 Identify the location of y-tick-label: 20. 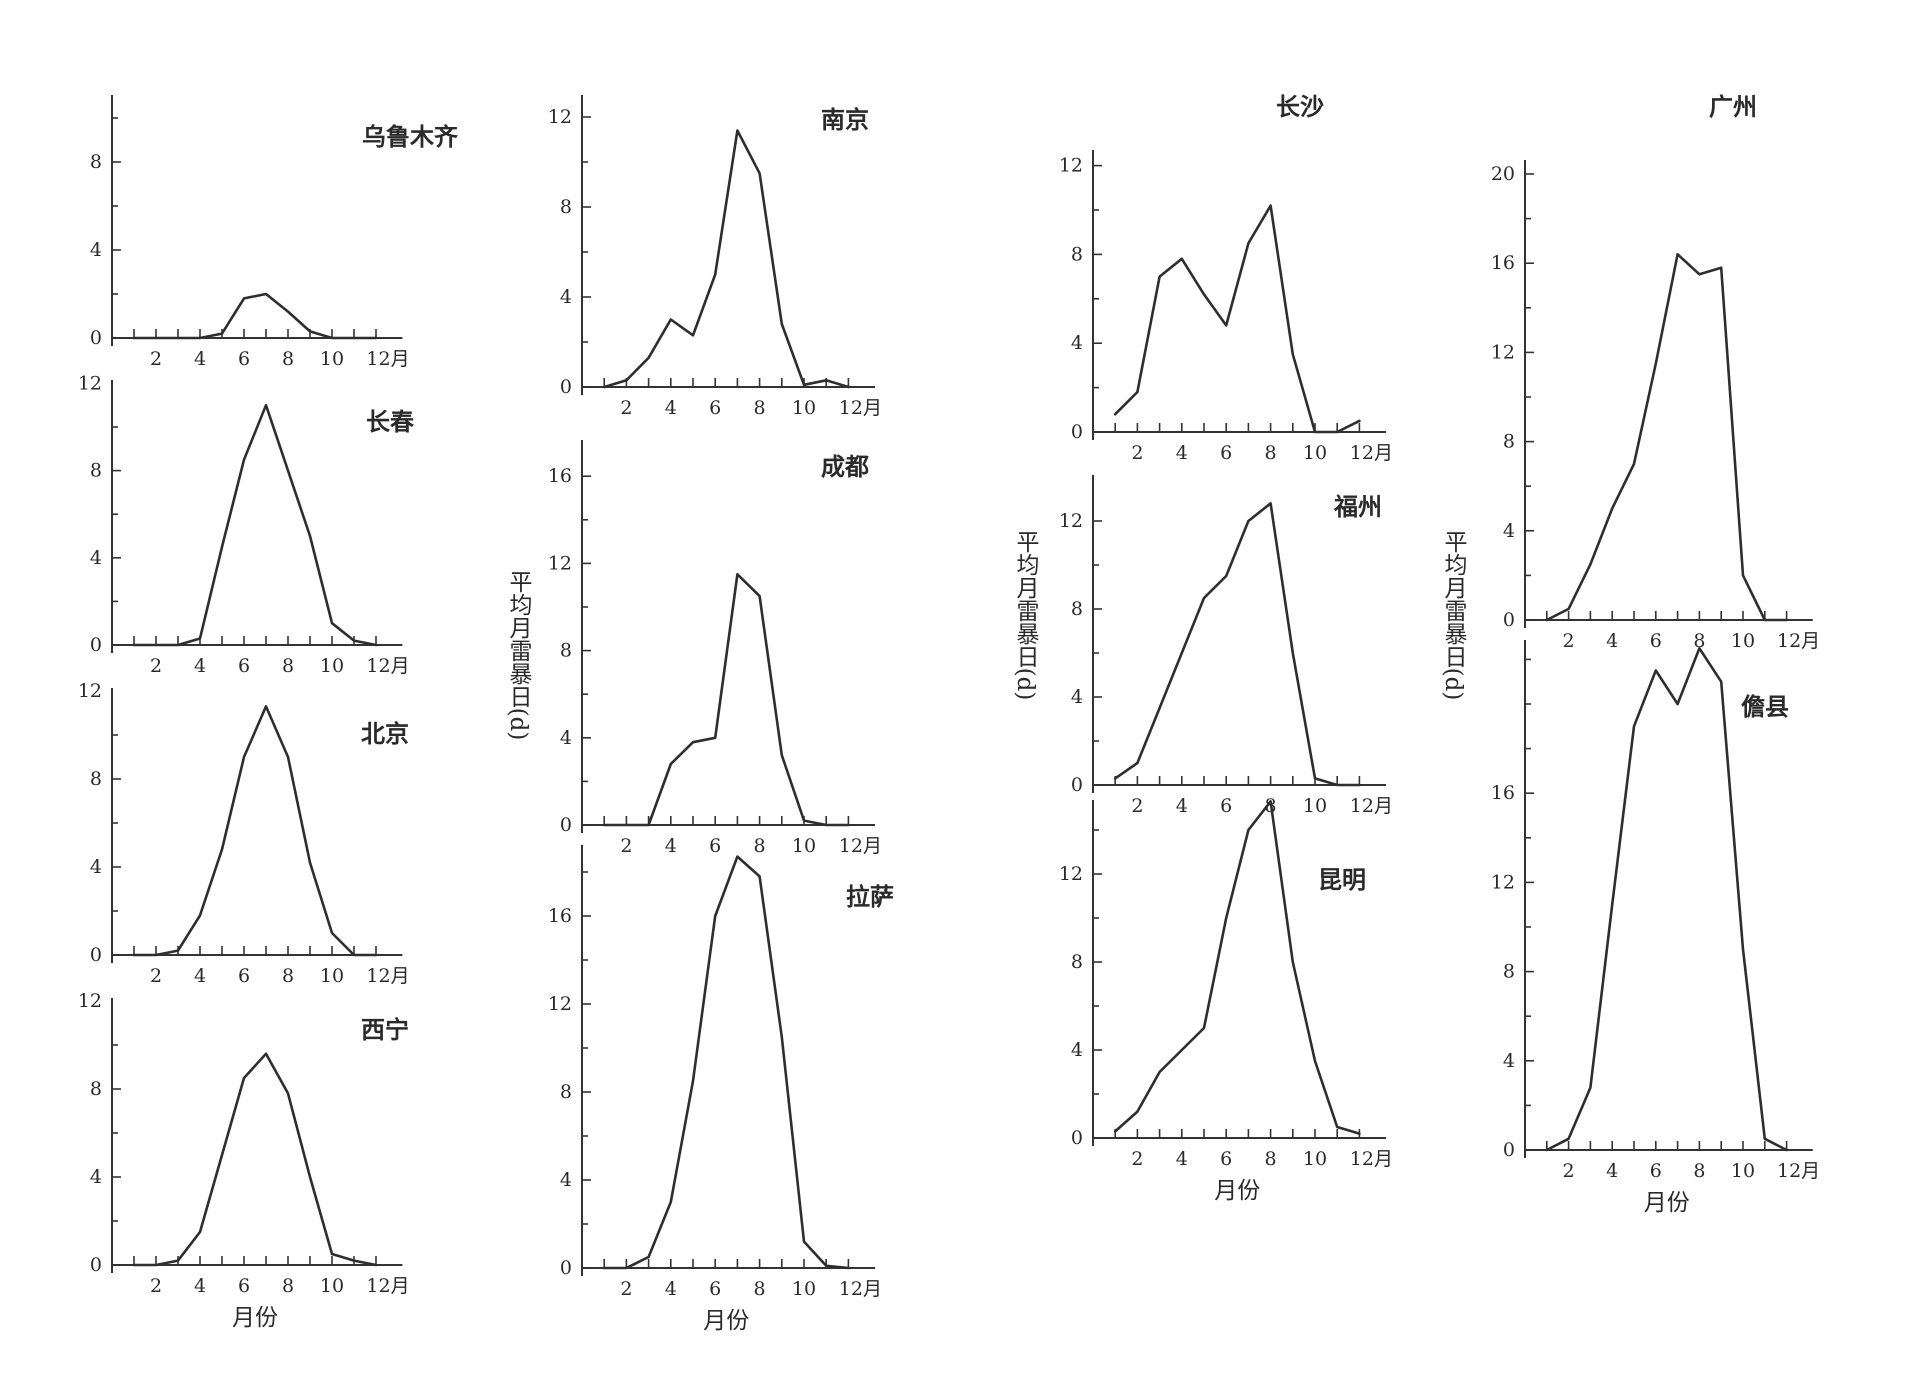
(1503, 174).